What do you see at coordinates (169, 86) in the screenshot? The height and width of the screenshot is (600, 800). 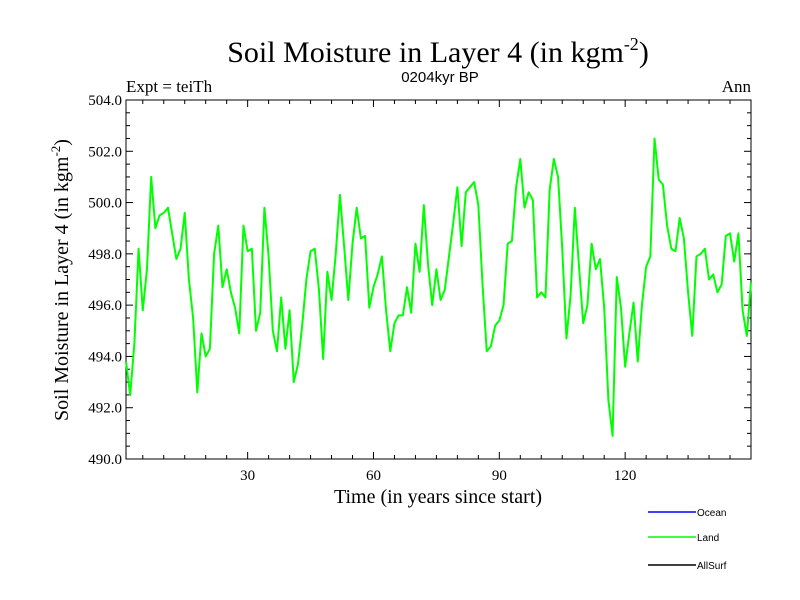 I see `experiment-label: Expt = teiTh` at bounding box center [169, 86].